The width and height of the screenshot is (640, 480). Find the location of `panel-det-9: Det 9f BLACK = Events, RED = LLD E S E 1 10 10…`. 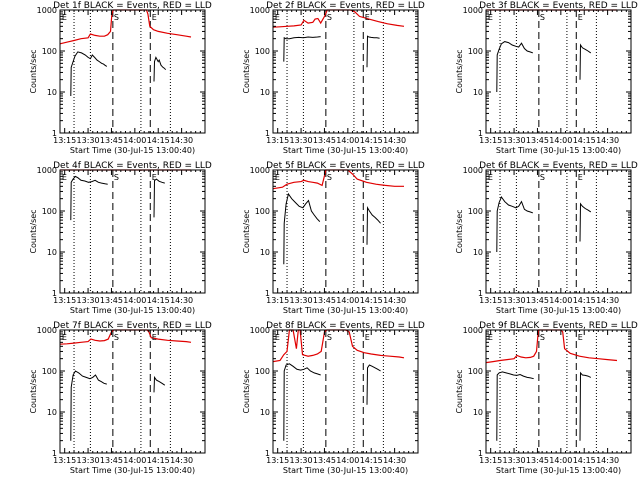

panel-det-9: Det 9f BLACK = Events, RED = LLD E S E 1 10 10… is located at coordinates (546, 398).